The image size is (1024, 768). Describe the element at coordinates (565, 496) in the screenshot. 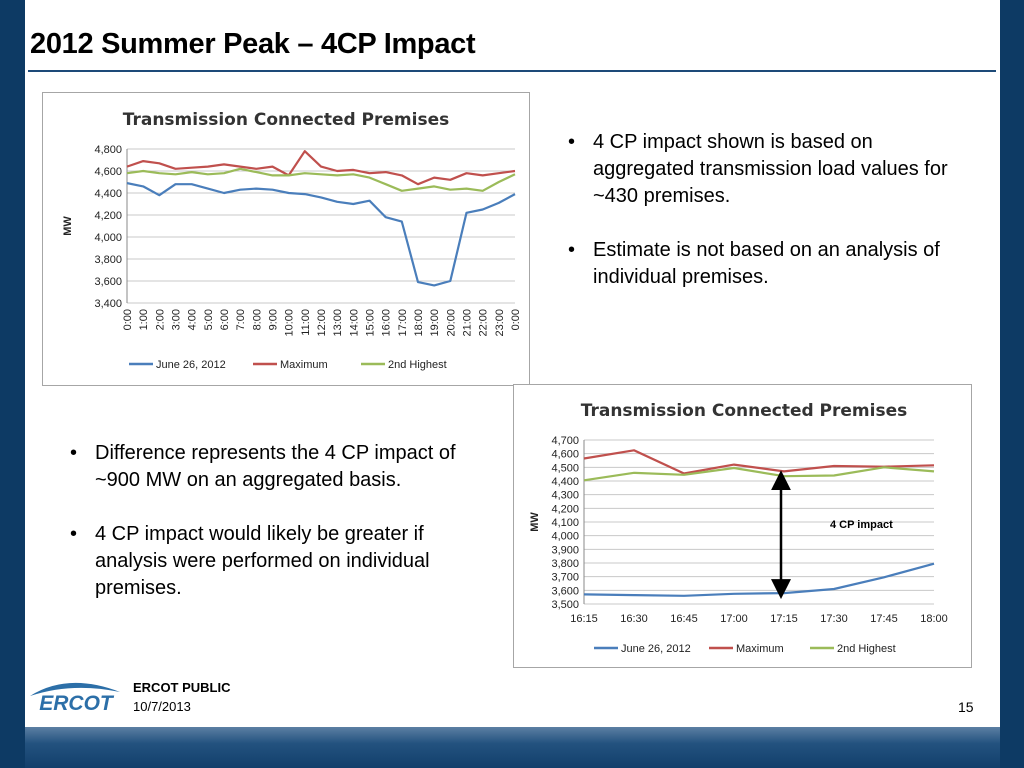

I see `y-tick-label: 4,300` at that location.